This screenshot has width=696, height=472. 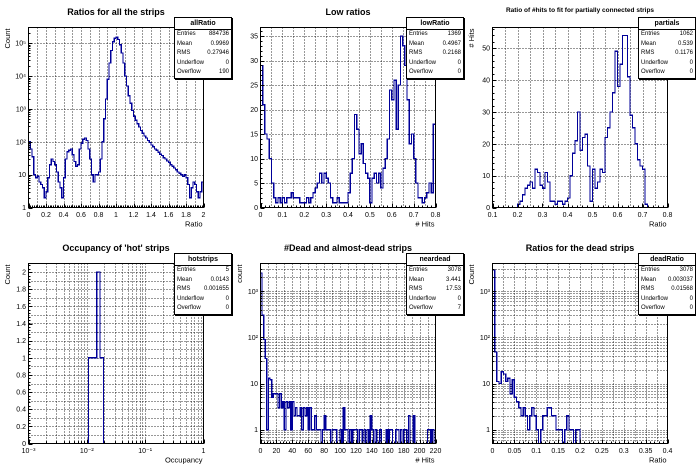 What do you see at coordinates (340, 451) in the screenshot?
I see `svg-text: 100` at bounding box center [340, 451].